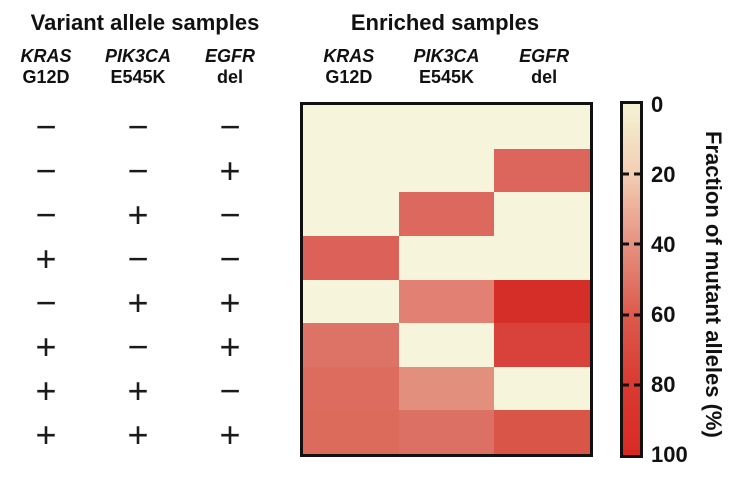 This screenshot has height=488, width=745. What do you see at coordinates (138, 434) in the screenshot?
I see `plus-sign-r8c2: +` at bounding box center [138, 434].